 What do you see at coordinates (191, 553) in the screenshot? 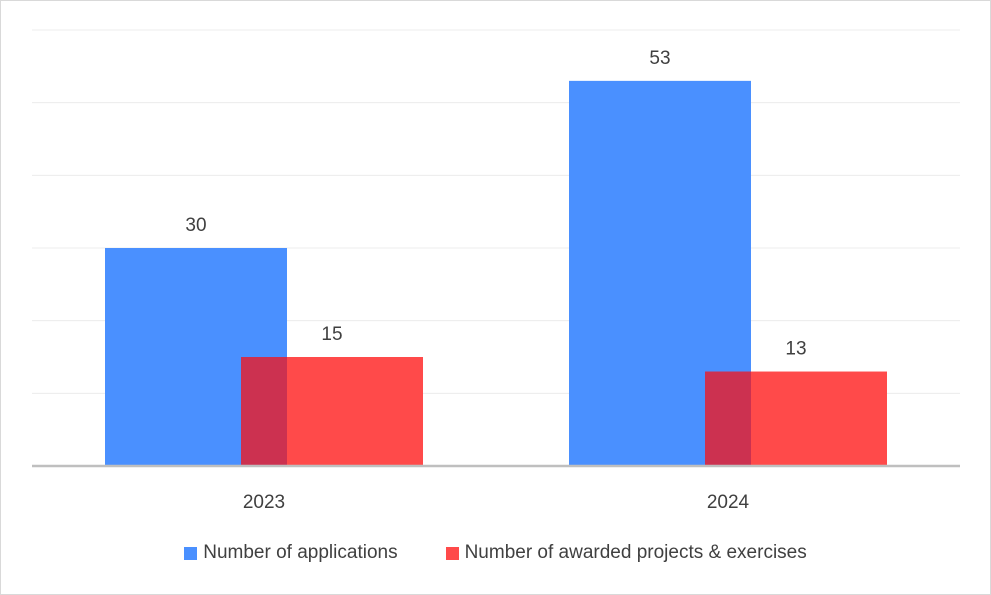
I see `legend-swatch-applications` at bounding box center [191, 553].